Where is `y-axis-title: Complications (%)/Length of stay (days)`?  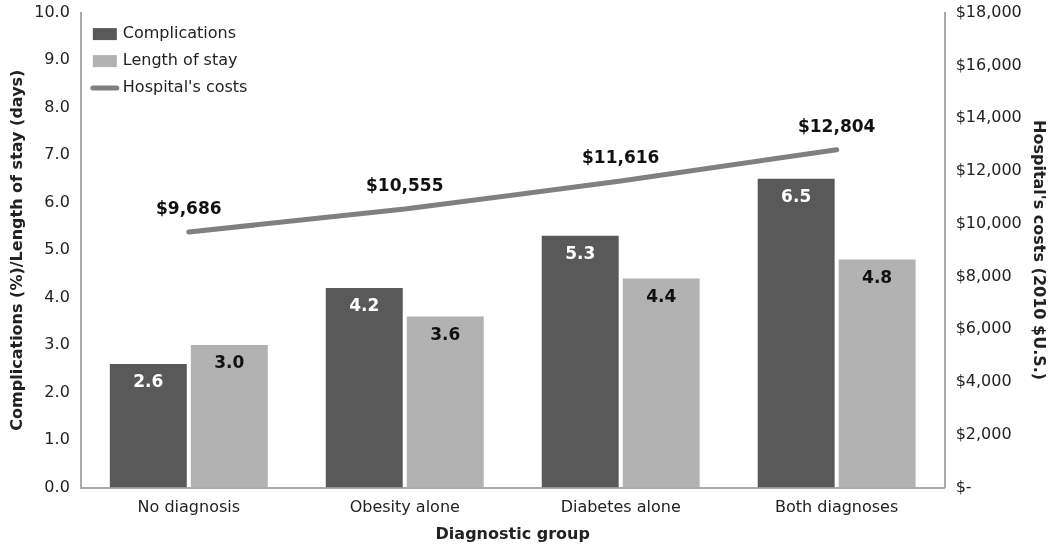 y-axis-title: Complications (%)/Length of stay (days) is located at coordinates (16, 250).